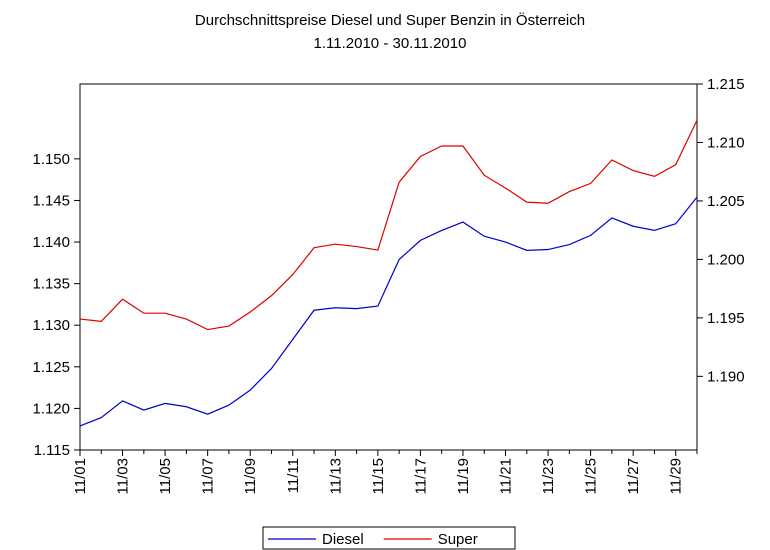 The width and height of the screenshot is (770, 550). I want to click on y2-tick-label: 1.195, so click(726, 318).